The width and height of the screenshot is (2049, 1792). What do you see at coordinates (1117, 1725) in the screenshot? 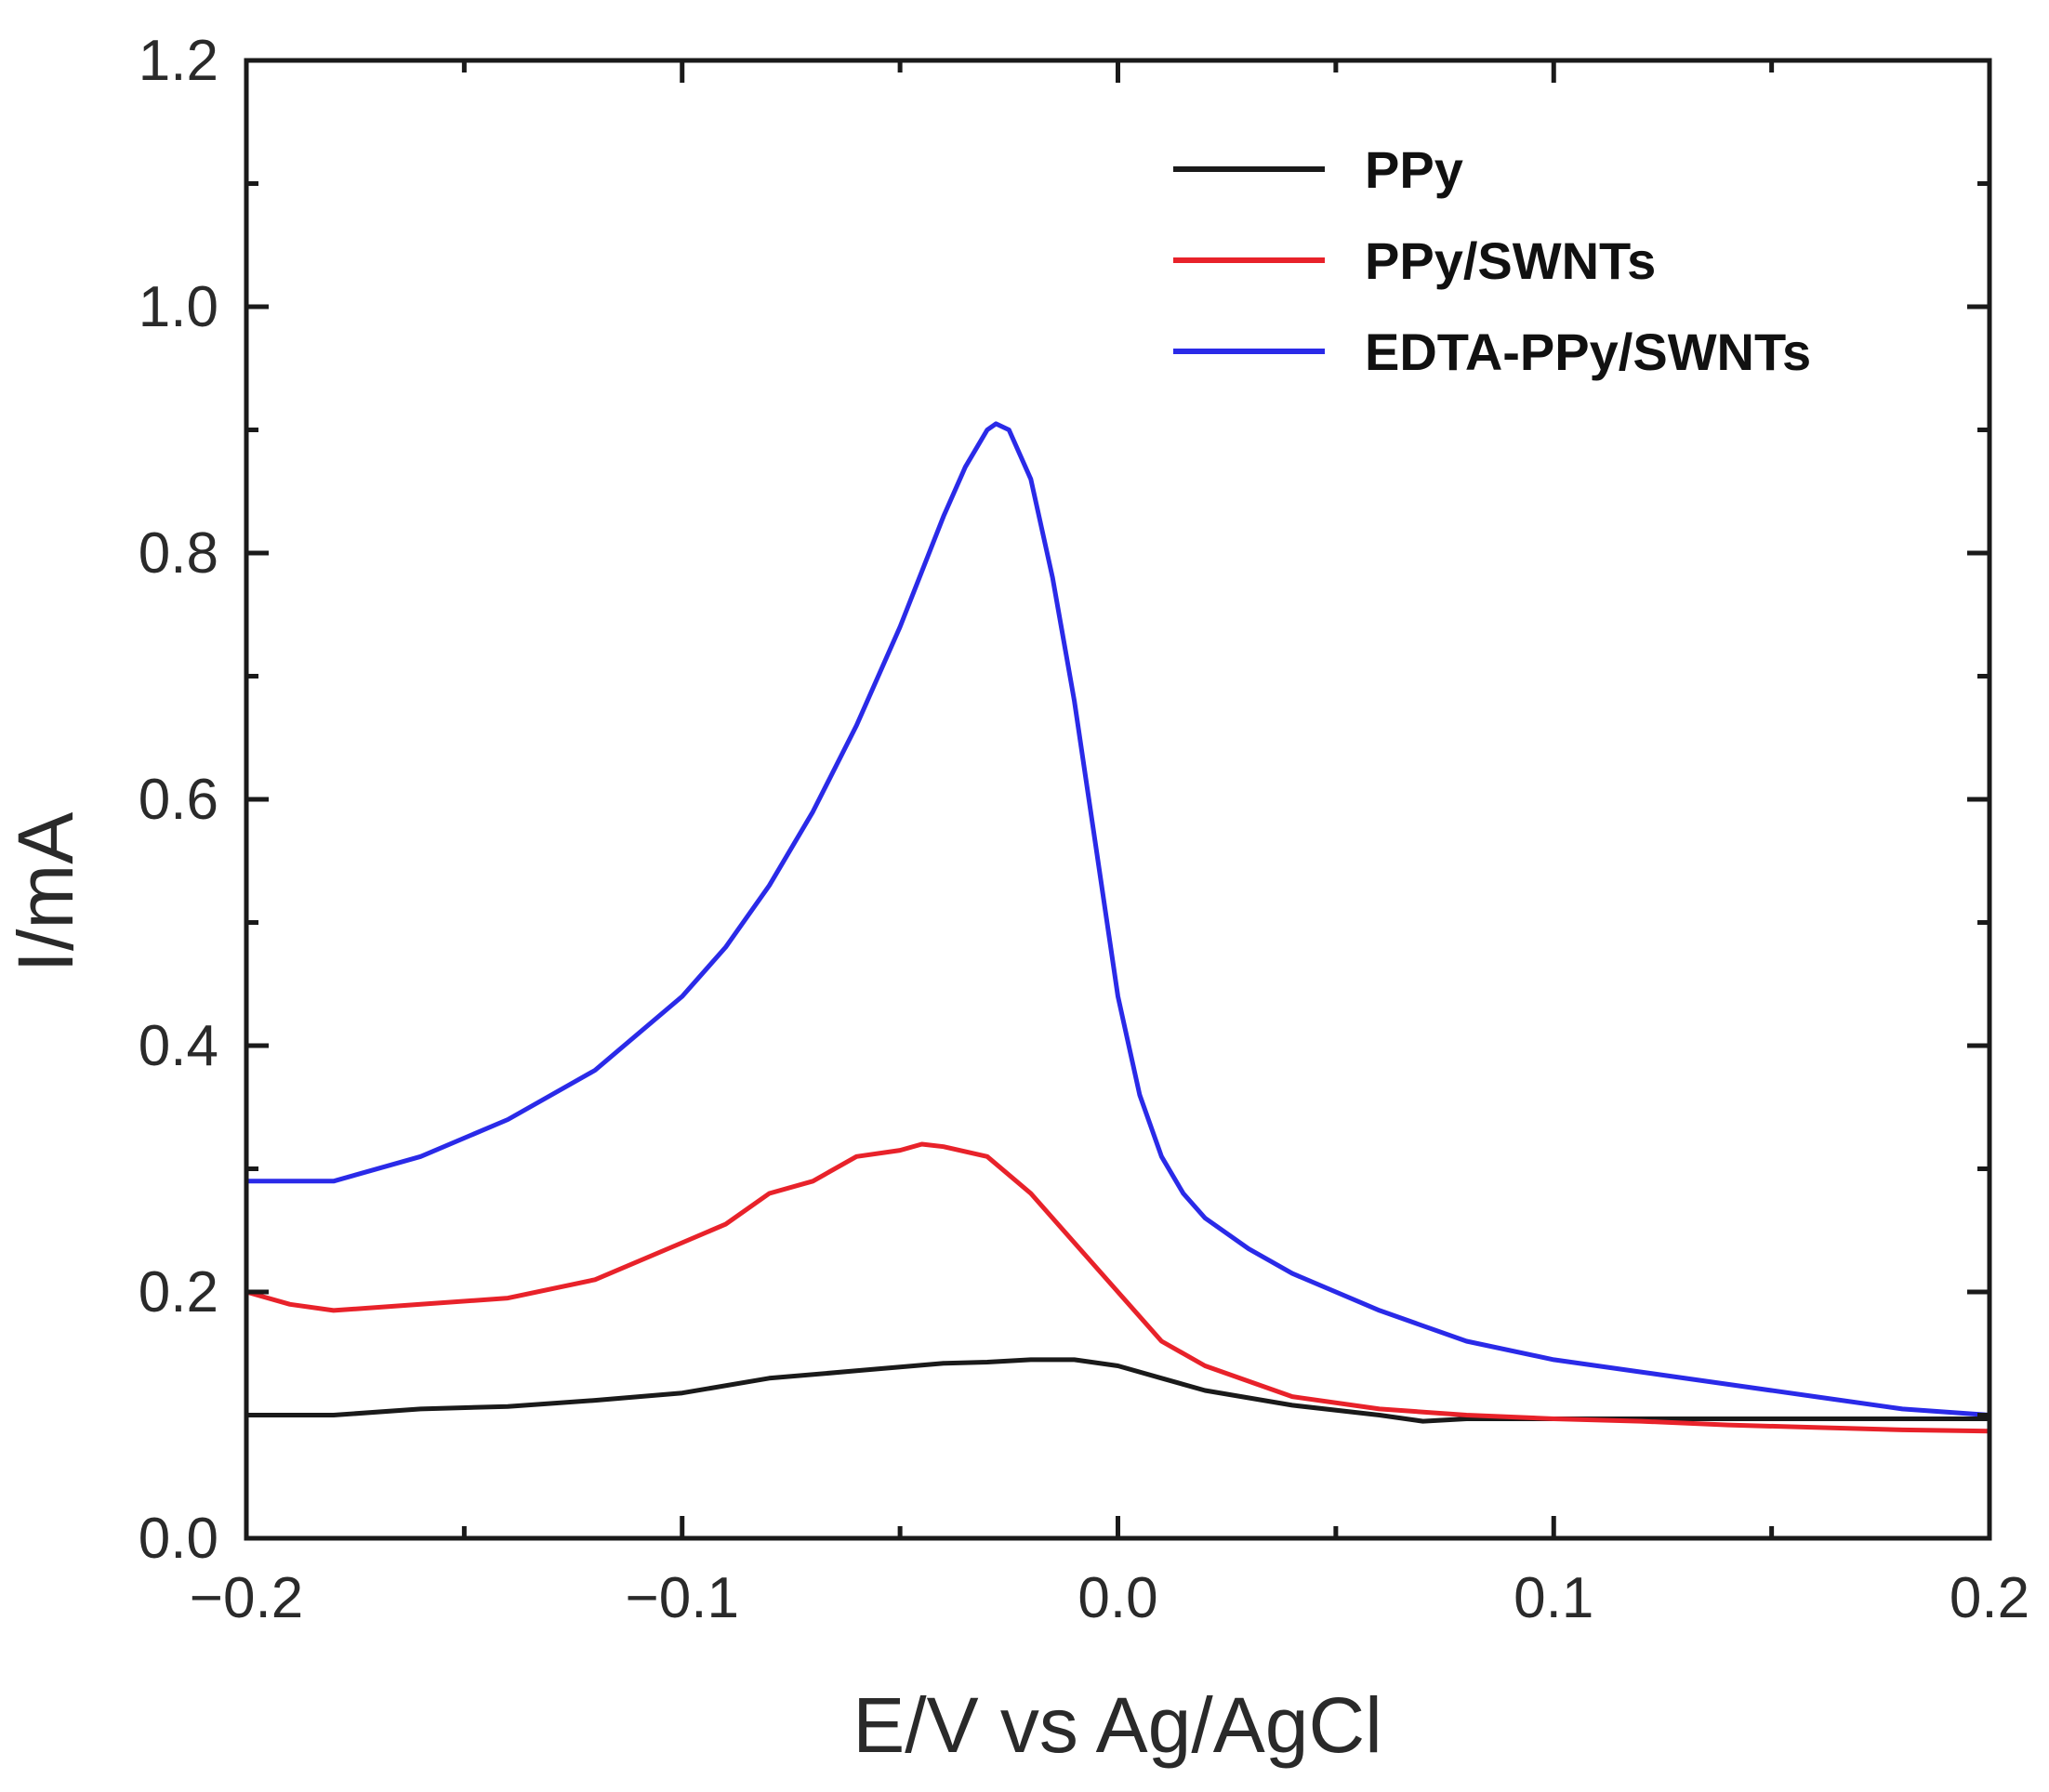
I see `x-axis-title: E/V vs Ag/AgCl` at bounding box center [1117, 1725].